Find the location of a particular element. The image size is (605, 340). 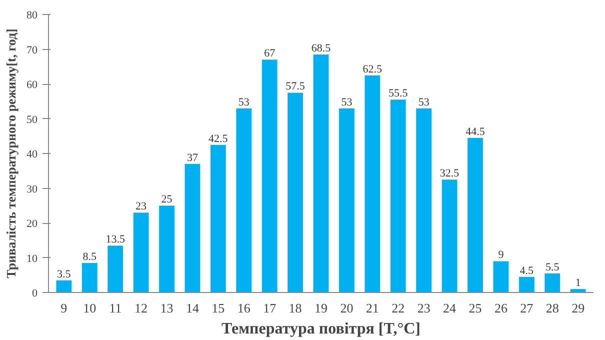

x-tick-label: 22 is located at coordinates (398, 308).